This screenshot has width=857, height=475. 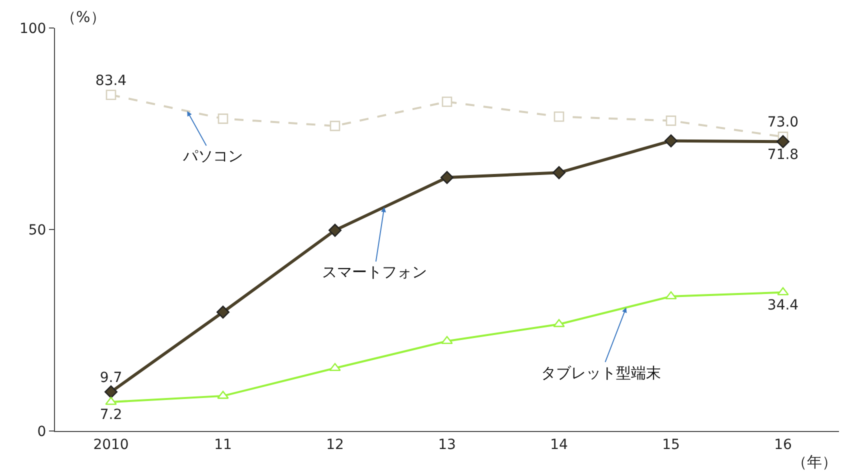 What do you see at coordinates (111, 444) in the screenshot?
I see `x-tick-label: 2010` at bounding box center [111, 444].